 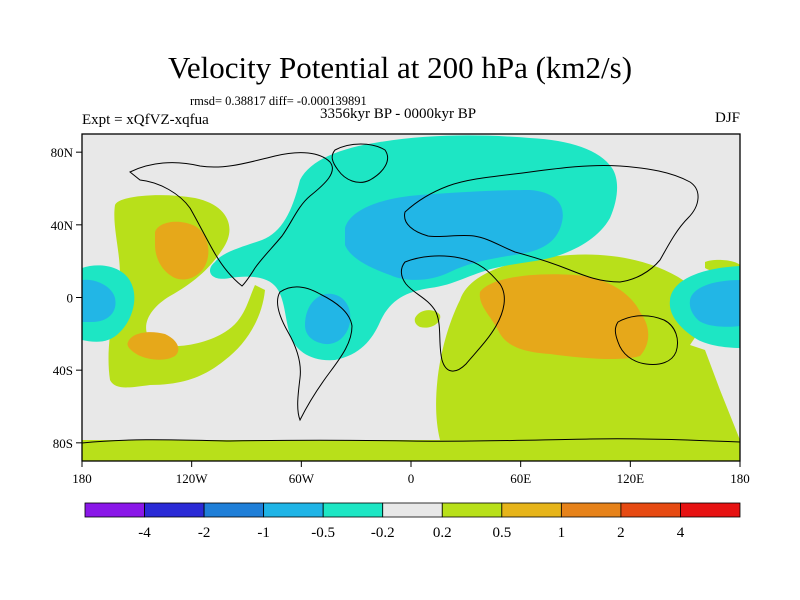 What do you see at coordinates (714, 303) in the screenshot?
I see `blue-region-east-pacific` at bounding box center [714, 303].